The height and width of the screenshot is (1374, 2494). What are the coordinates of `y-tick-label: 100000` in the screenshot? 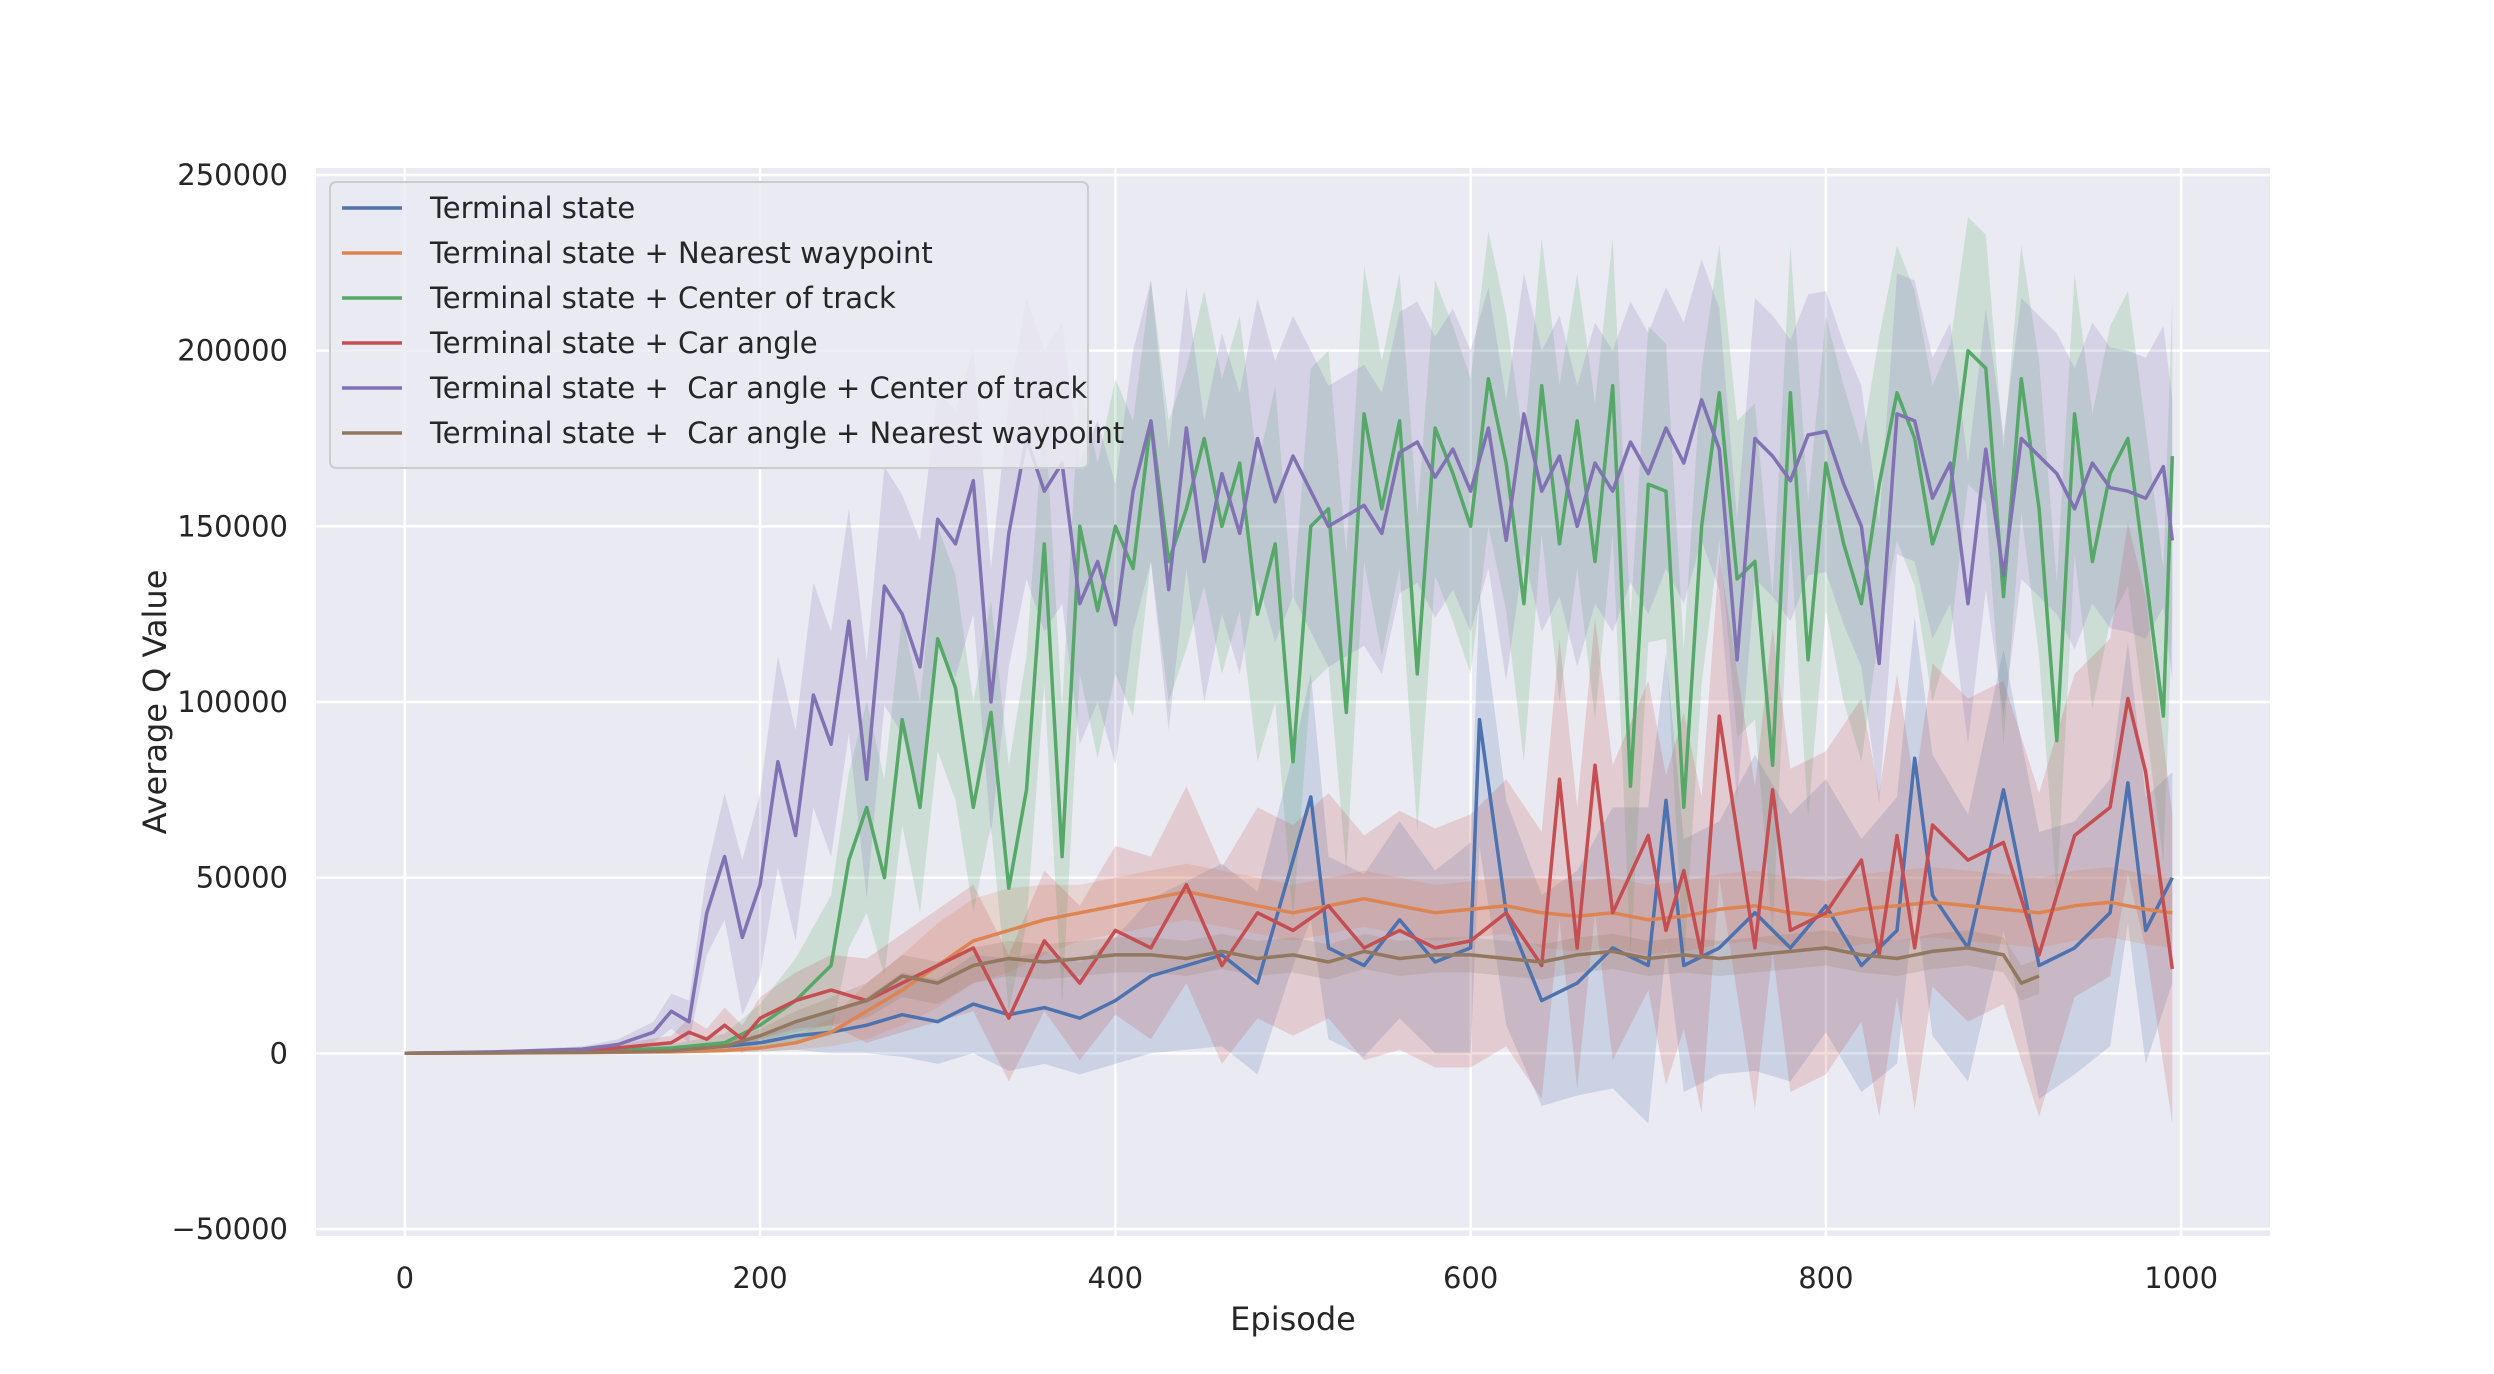 It's located at (232, 702).